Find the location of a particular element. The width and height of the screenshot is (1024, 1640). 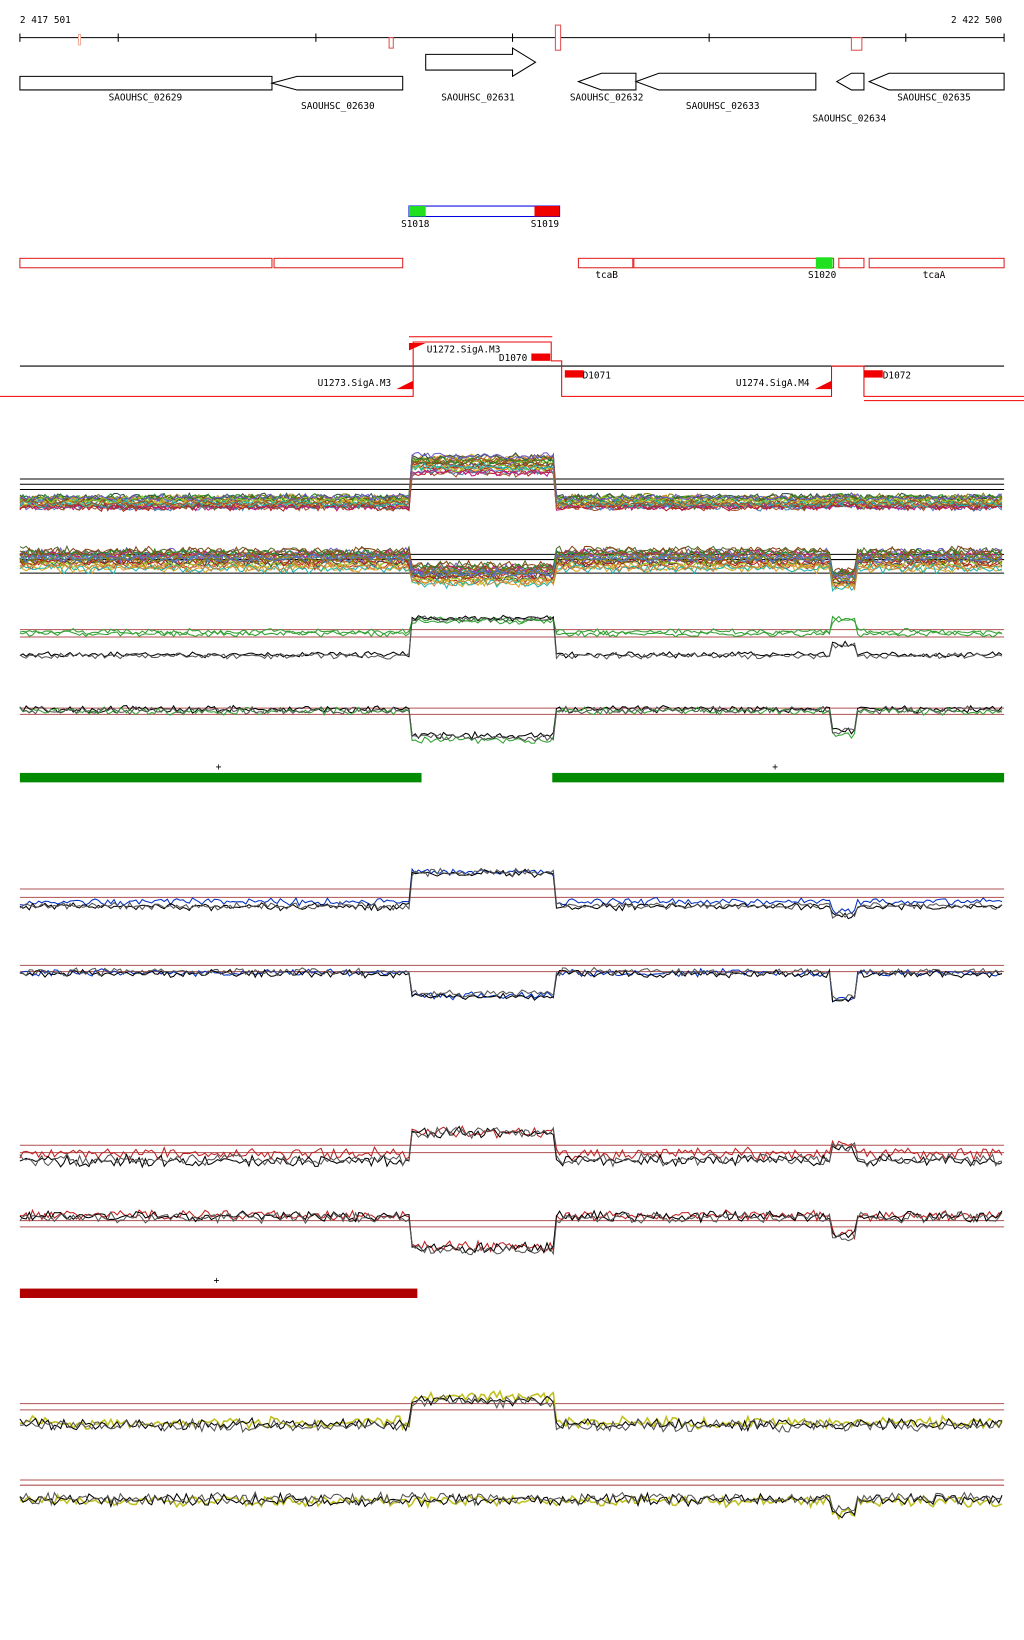

label: S1020 is located at coordinates (822, 275).